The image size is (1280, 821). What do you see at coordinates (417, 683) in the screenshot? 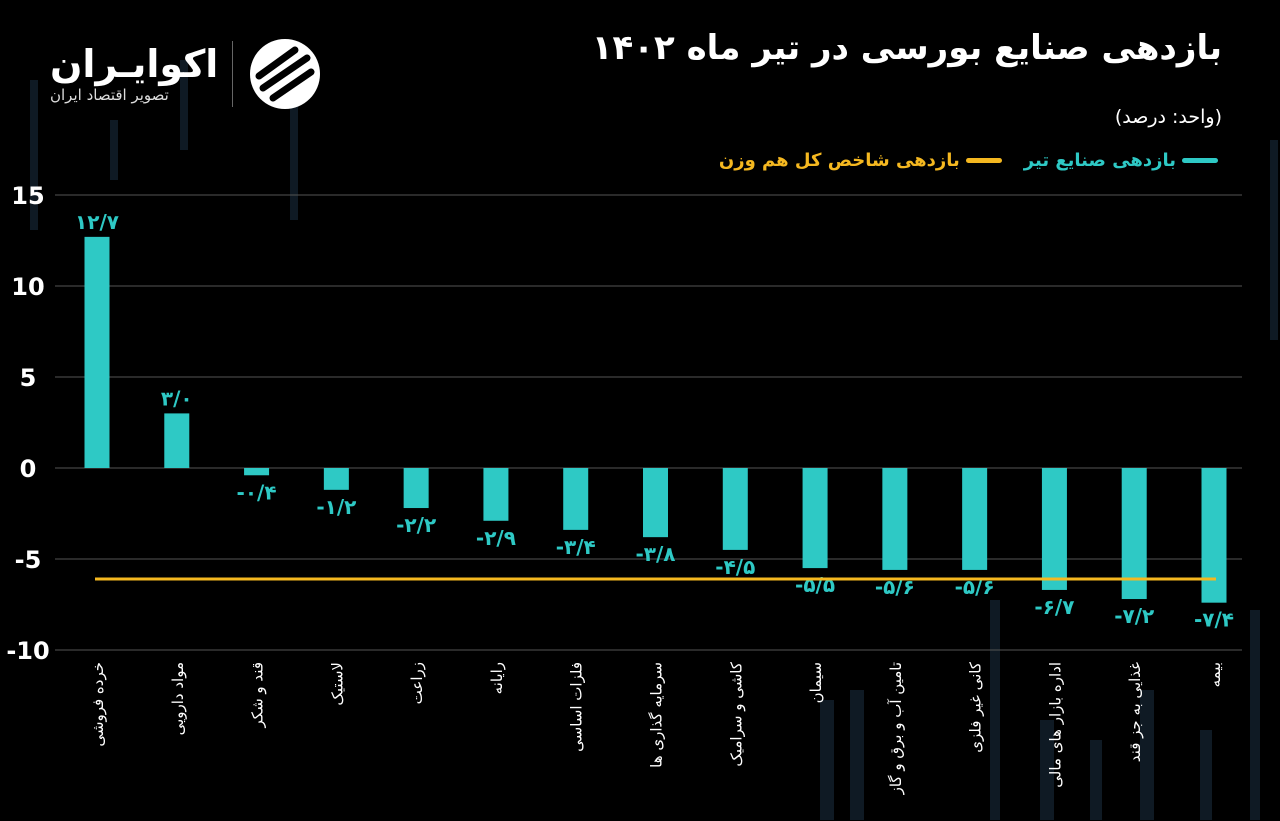
I see `x-tick-label: زراعت` at bounding box center [417, 683].